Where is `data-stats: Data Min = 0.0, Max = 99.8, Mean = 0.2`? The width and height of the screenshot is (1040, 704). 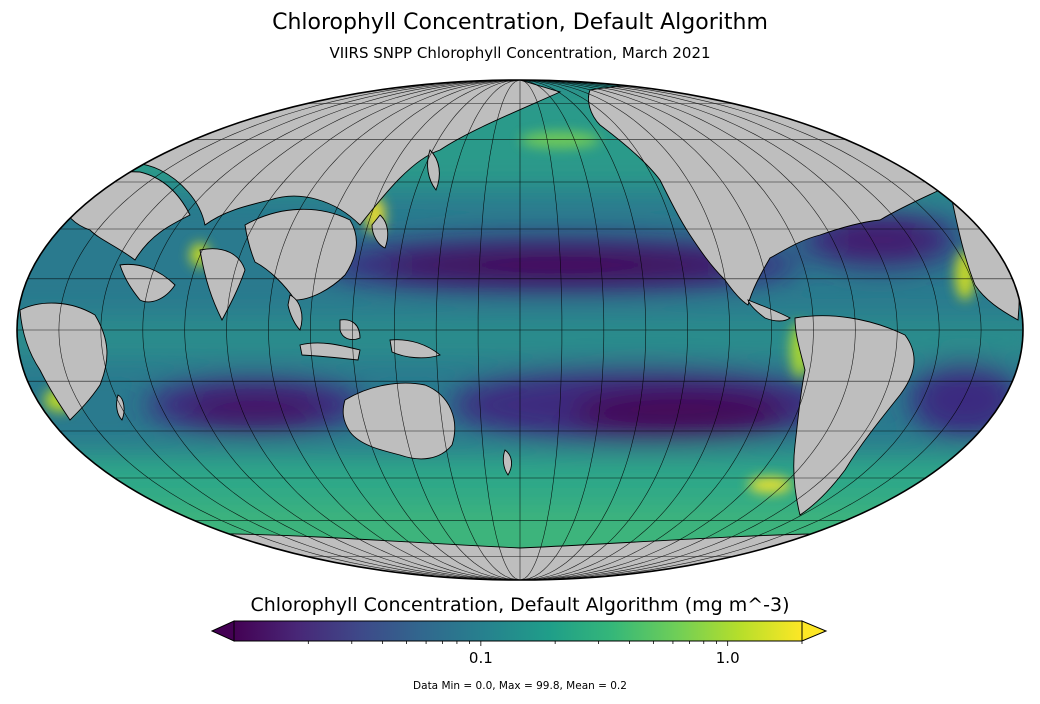
data-stats: Data Min = 0.0, Max = 99.8, Mean = 0.2 is located at coordinates (520, 686).